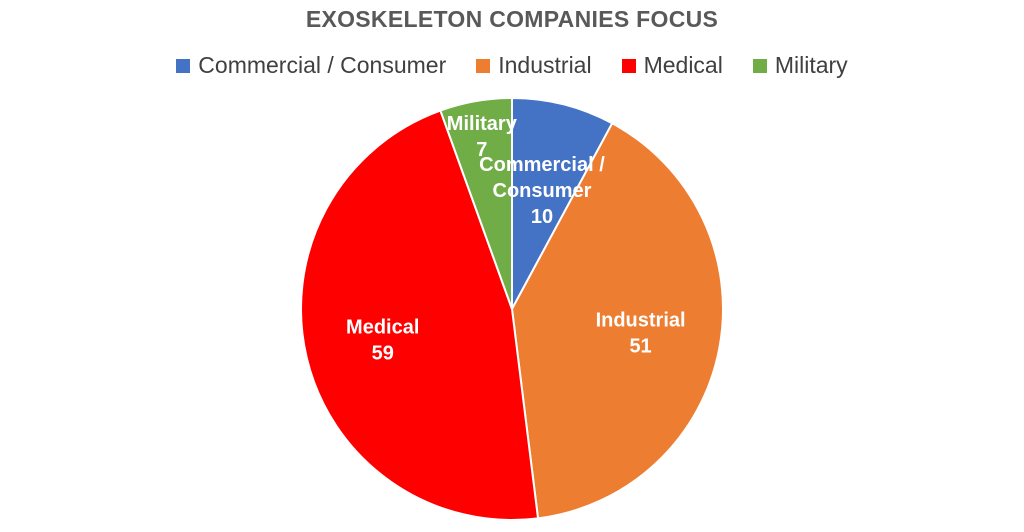 The image size is (1024, 532). What do you see at coordinates (483, 65) in the screenshot?
I see `legend-swatch-industrial` at bounding box center [483, 65].